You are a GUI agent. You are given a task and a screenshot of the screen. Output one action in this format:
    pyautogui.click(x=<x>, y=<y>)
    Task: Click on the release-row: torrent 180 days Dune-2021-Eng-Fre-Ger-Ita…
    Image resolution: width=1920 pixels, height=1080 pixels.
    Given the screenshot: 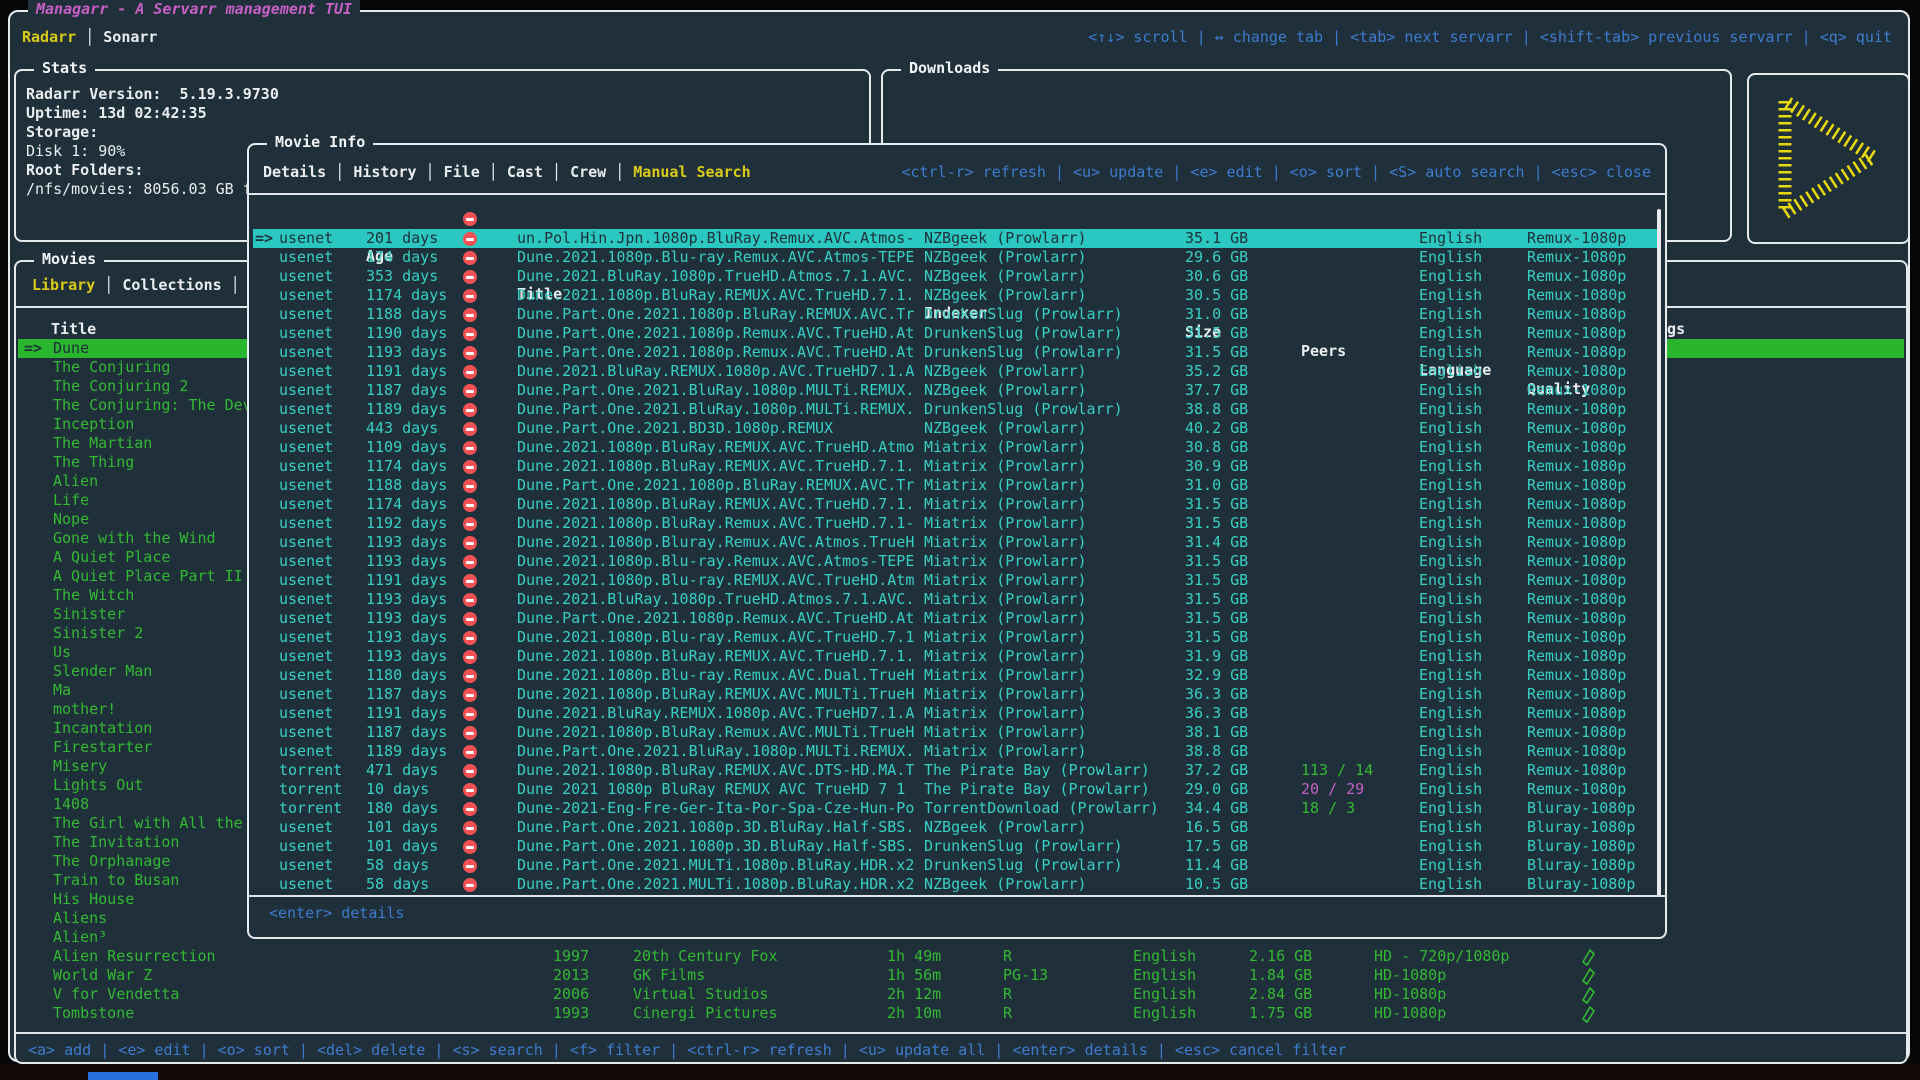 What is the action you would take?
    pyautogui.click(x=956, y=808)
    